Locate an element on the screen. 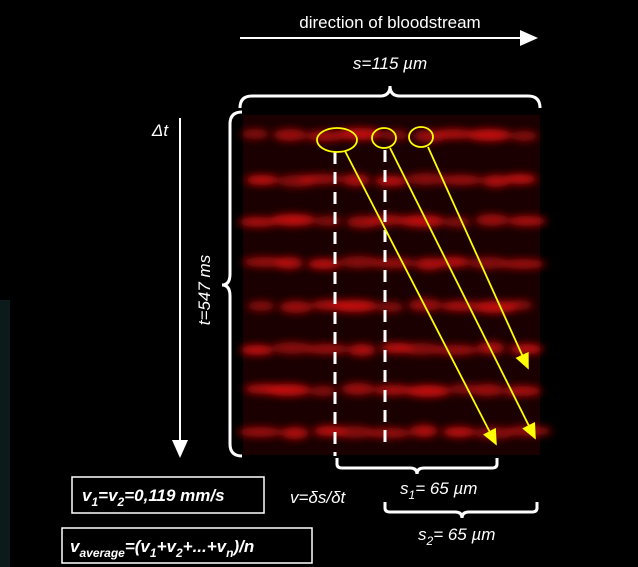 The image size is (638, 567). direction-label: direction of bloodstream is located at coordinates (389, 22).